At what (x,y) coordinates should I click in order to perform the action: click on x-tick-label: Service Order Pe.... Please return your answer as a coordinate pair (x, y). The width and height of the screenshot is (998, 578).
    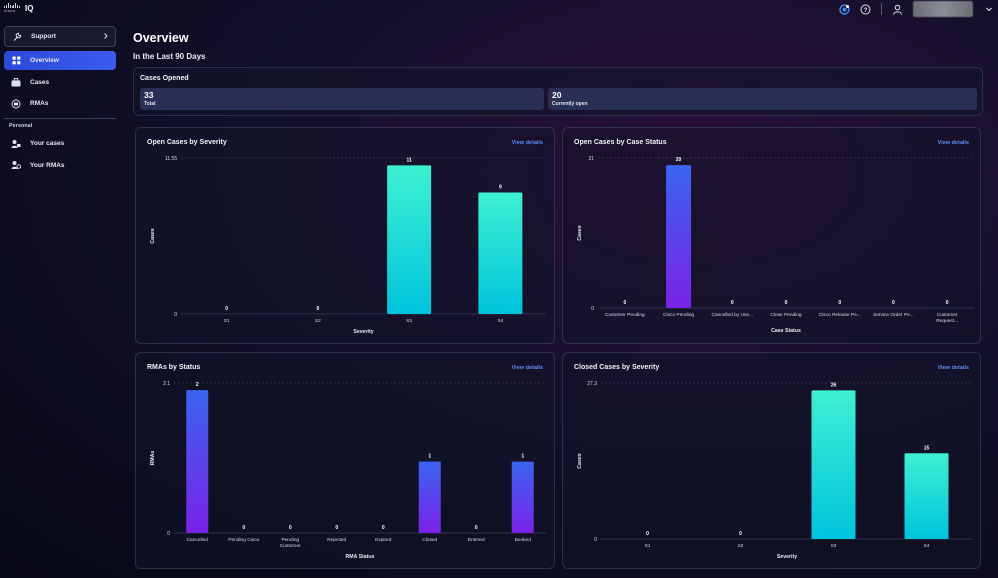
    Looking at the image, I should click on (893, 315).